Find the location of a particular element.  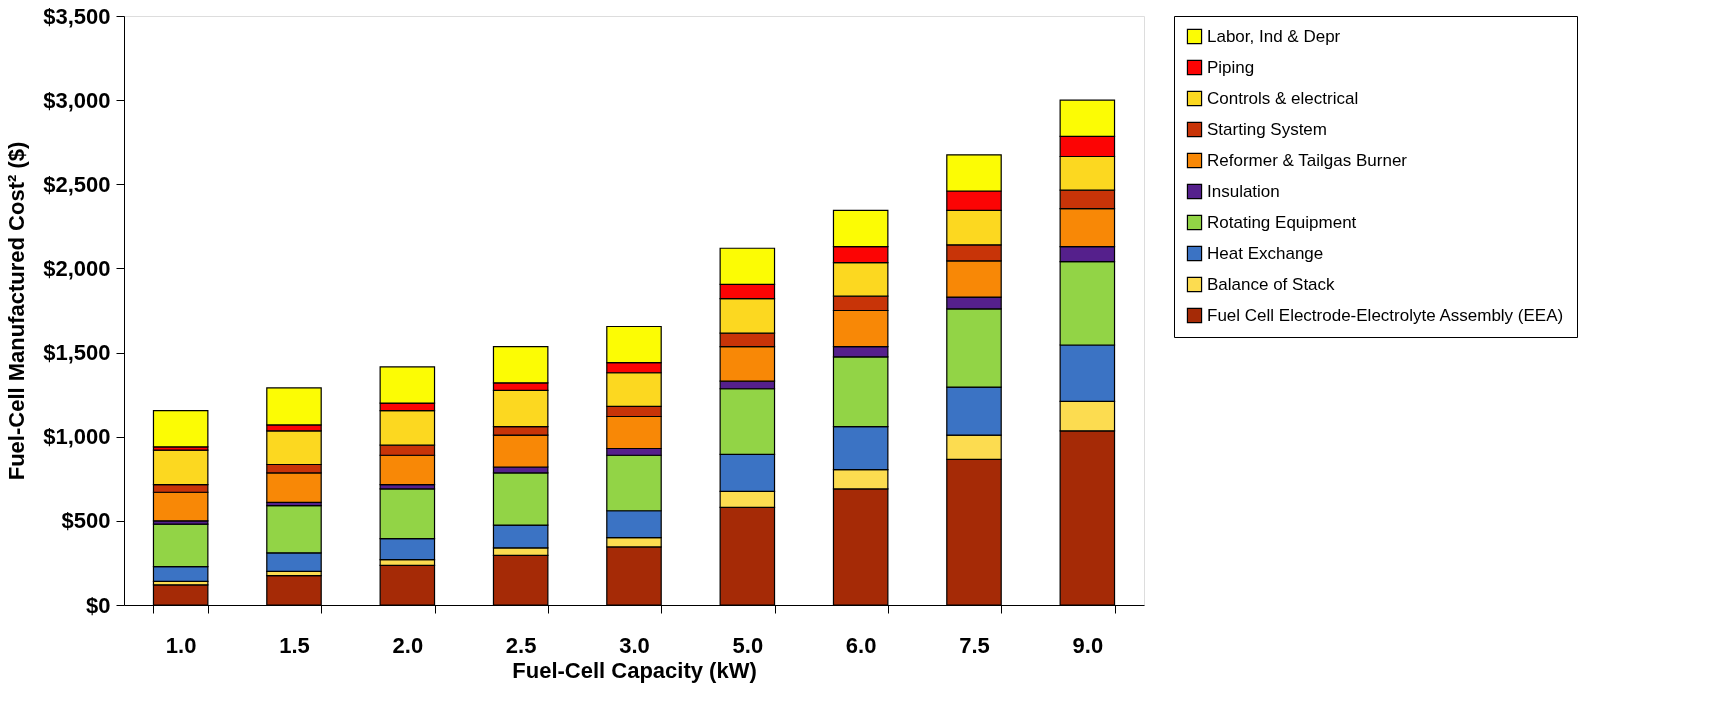

legend-label: Rotating Equipment is located at coordinates (1282, 222).